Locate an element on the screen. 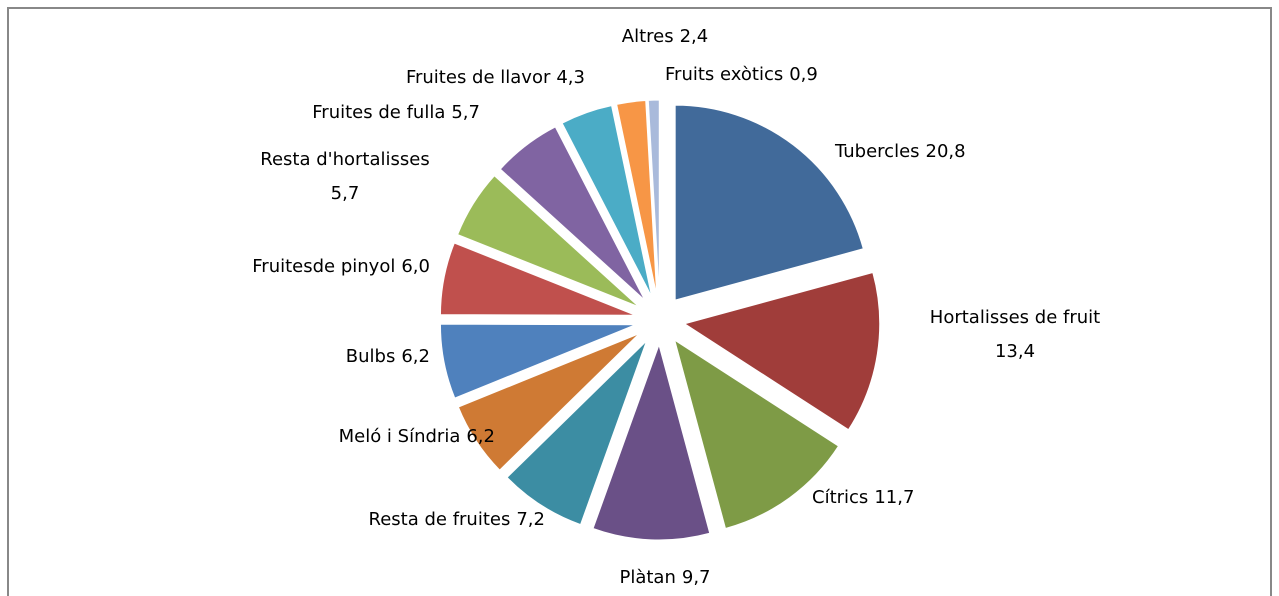 This screenshot has height=596, width=1279. slice-value: 7,2 is located at coordinates (530, 519).